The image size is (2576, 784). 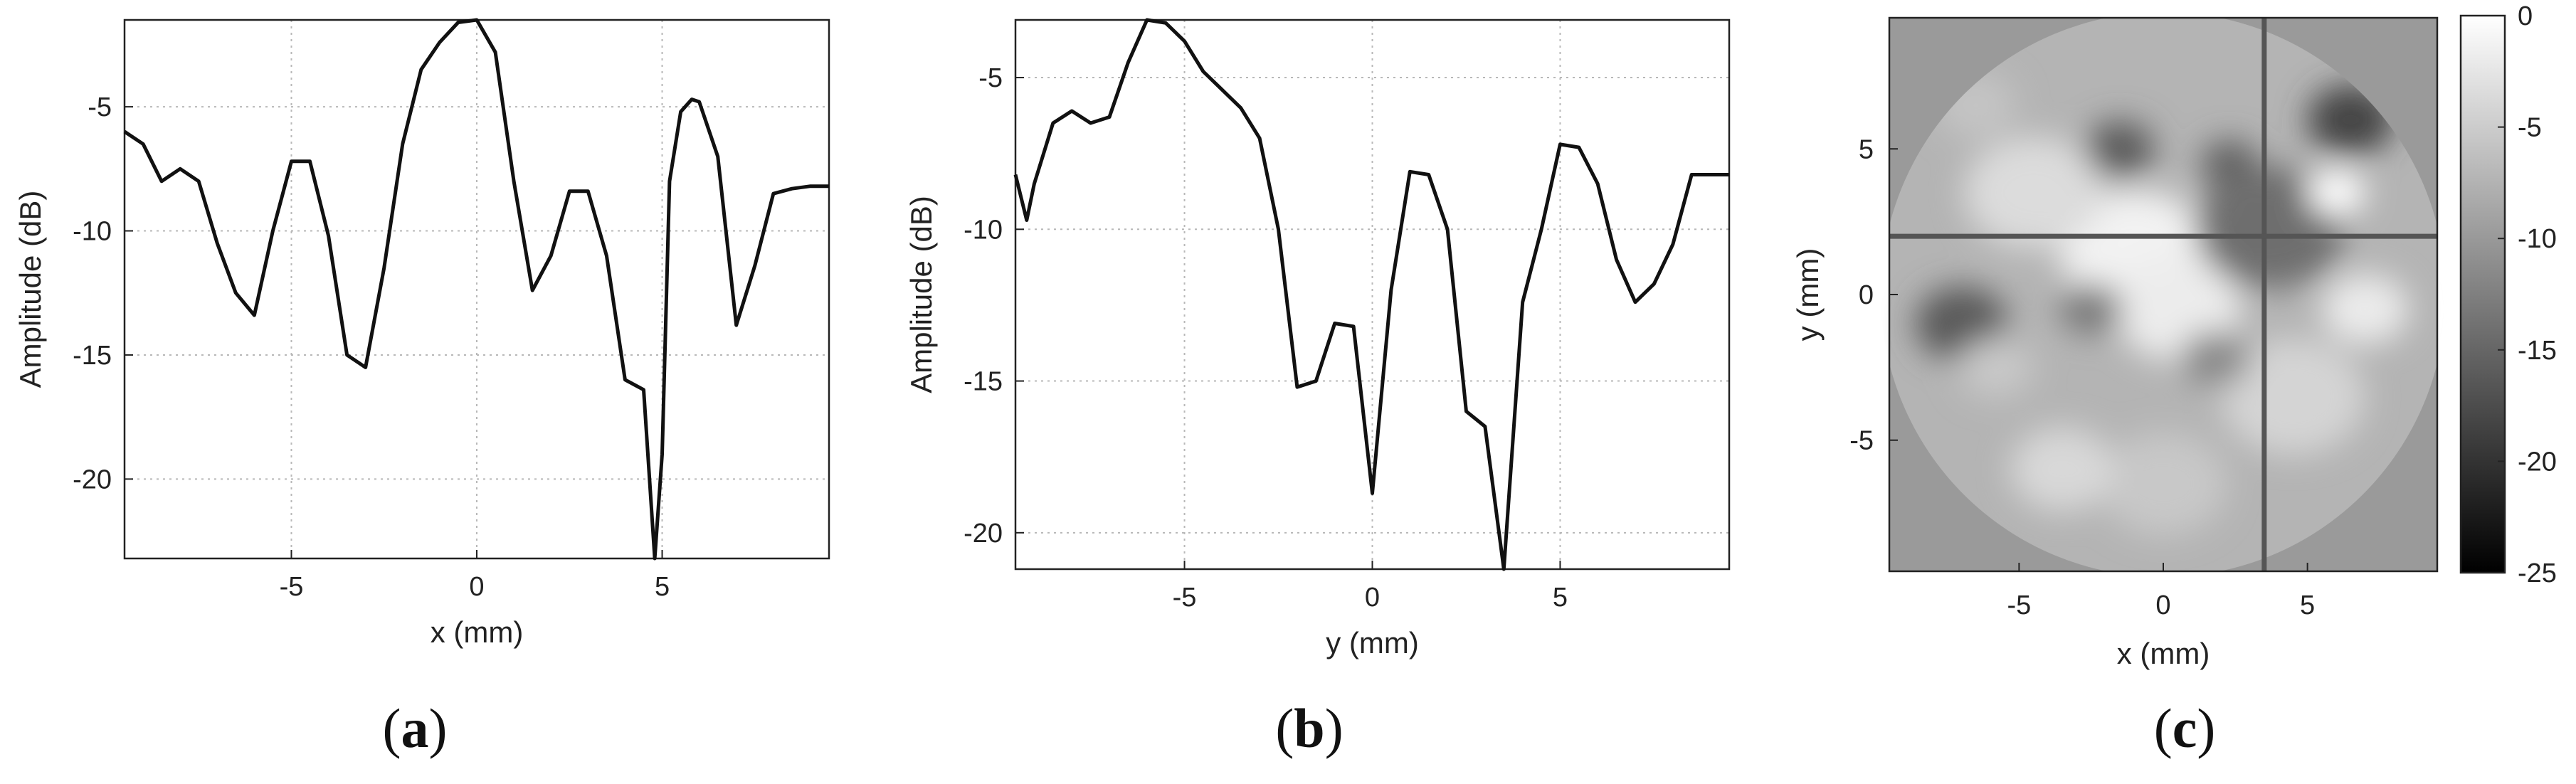 I want to click on panel-label-letter: c, so click(x=2185, y=728).